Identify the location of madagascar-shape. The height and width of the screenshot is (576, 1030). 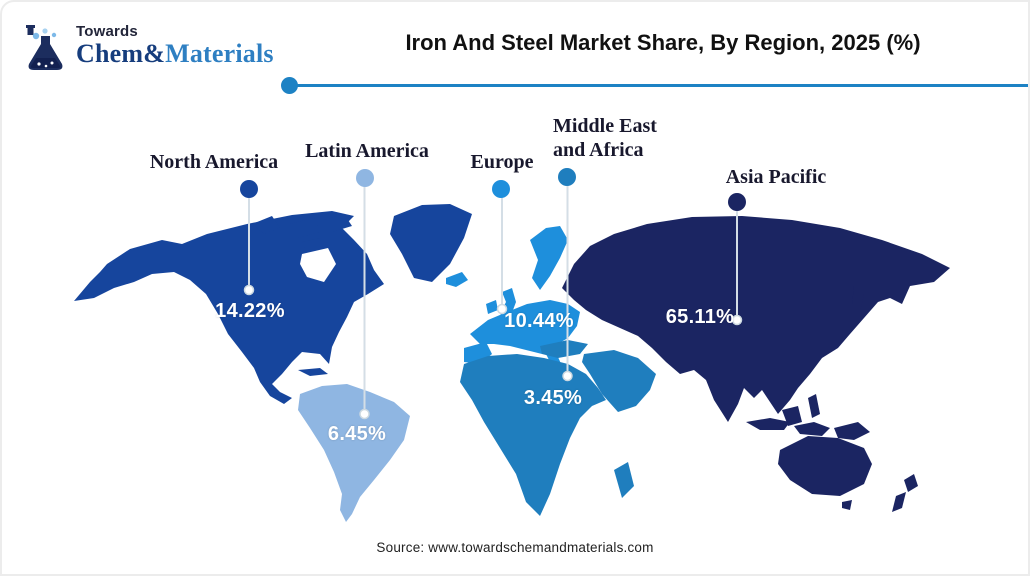
(624, 480).